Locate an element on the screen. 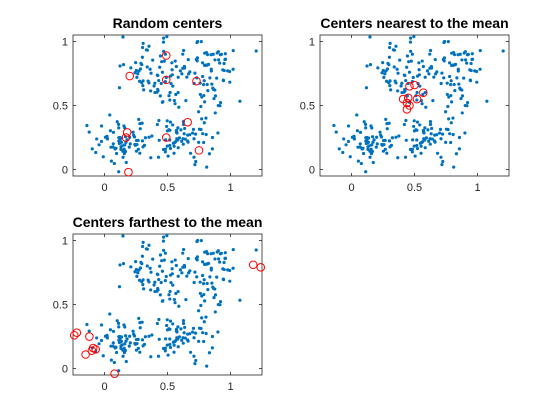  y-tick-label: 0.5 is located at coordinates (307, 107).